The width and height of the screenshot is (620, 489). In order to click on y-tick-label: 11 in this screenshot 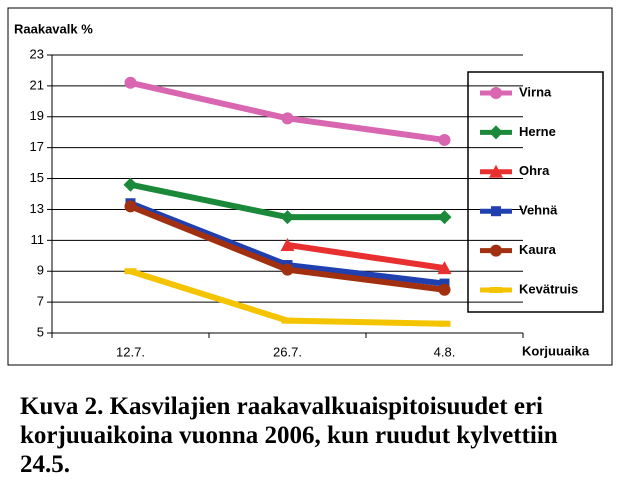, I will do `click(38, 239)`.